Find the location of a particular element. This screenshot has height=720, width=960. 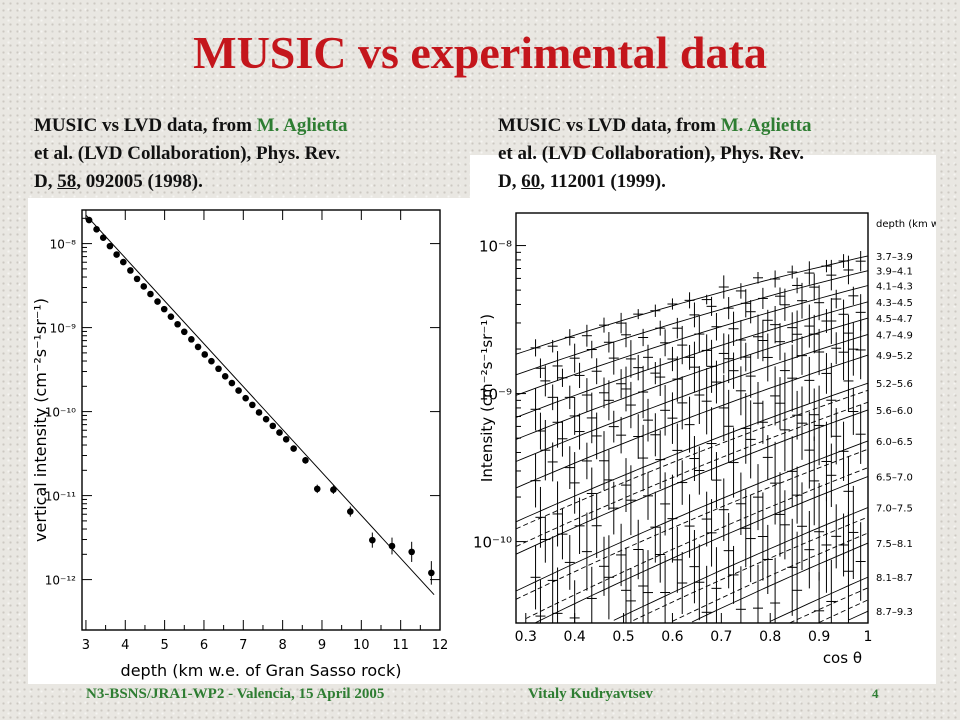

caption-left-journal: D, is located at coordinates (46, 181).